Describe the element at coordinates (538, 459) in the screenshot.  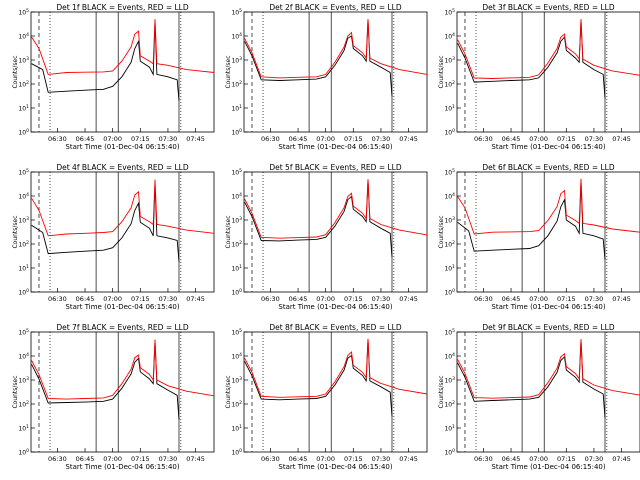
I see `x-tick-label: 07:00` at that location.